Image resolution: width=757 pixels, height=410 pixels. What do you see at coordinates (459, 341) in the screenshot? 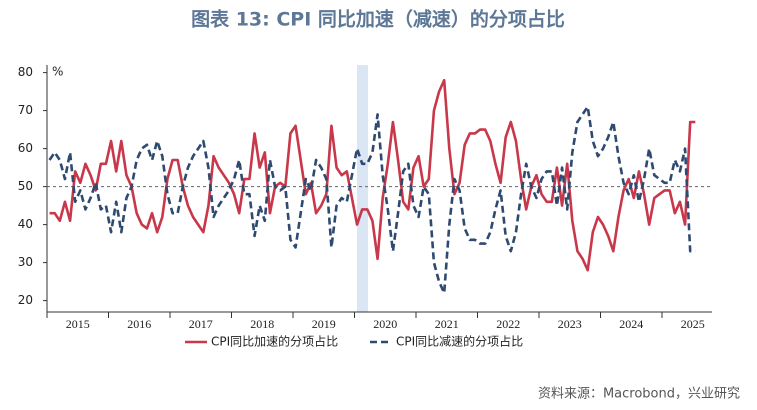
I see `legend-label: CPI同比减速的分项占比` at bounding box center [459, 341].